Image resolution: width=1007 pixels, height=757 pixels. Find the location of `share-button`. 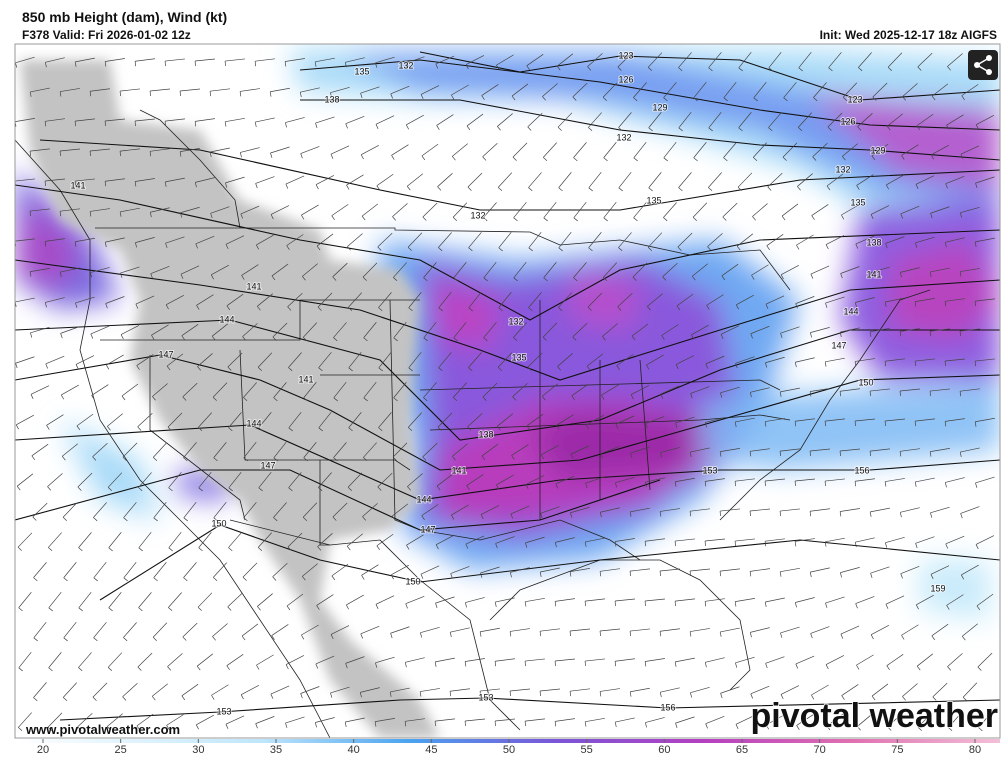

share-button is located at coordinates (983, 65).